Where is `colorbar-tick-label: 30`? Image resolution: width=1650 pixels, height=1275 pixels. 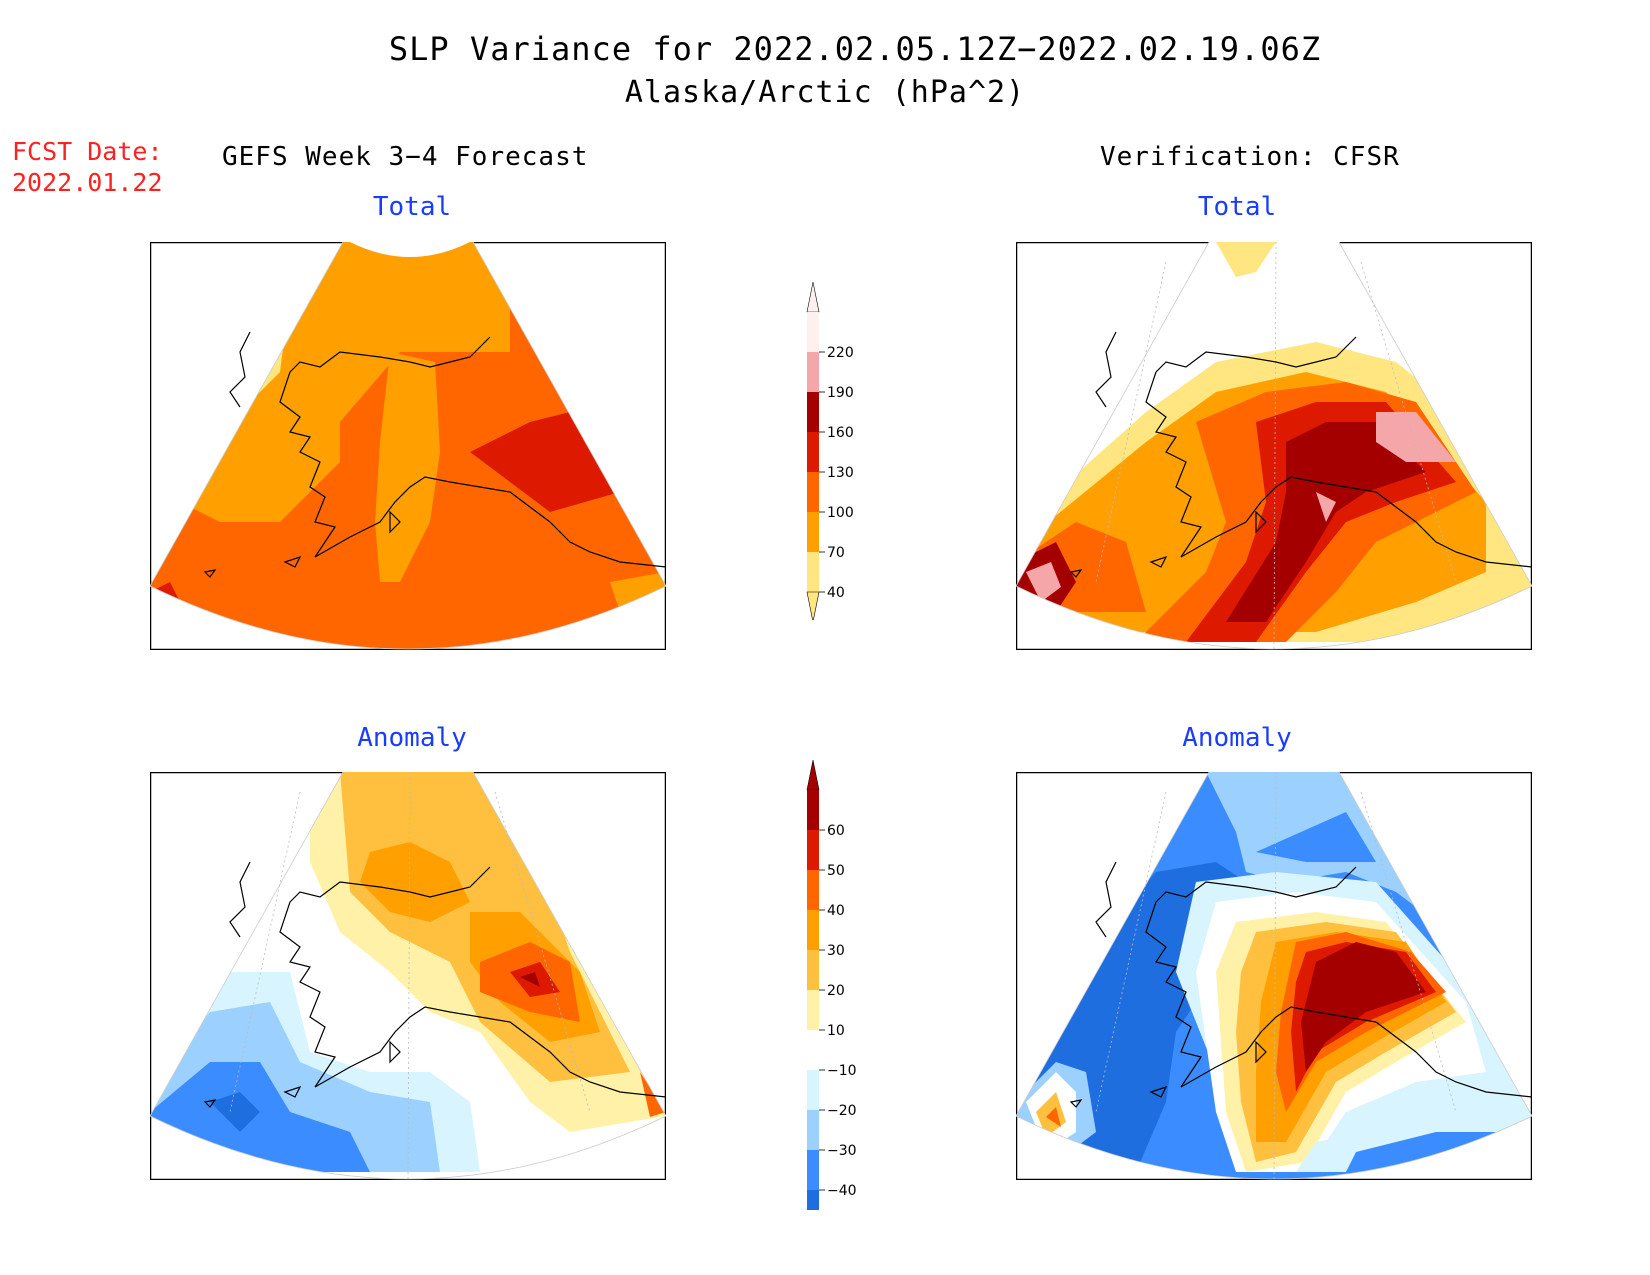
colorbar-tick-label: 30 is located at coordinates (836, 951).